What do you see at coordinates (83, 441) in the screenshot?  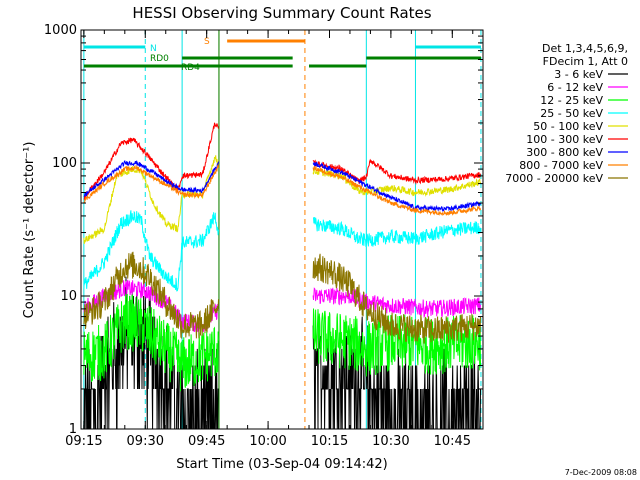 I see `x-tick-label-0915: 09:15` at bounding box center [83, 441].